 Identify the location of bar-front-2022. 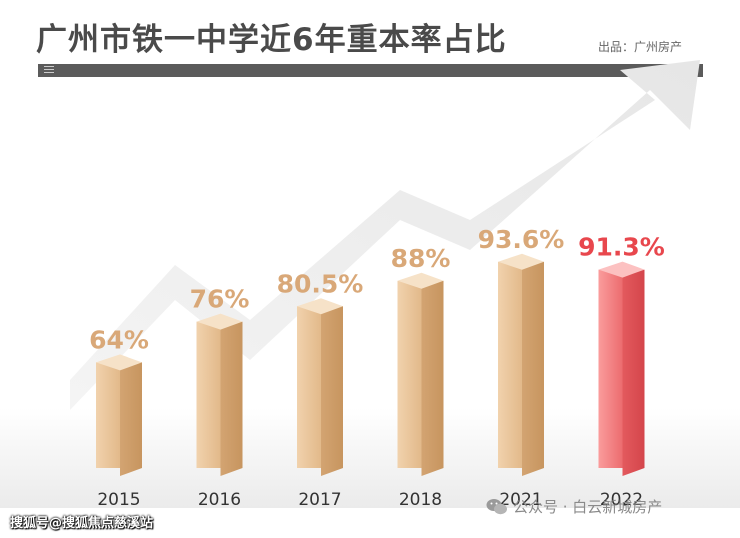
(610, 368).